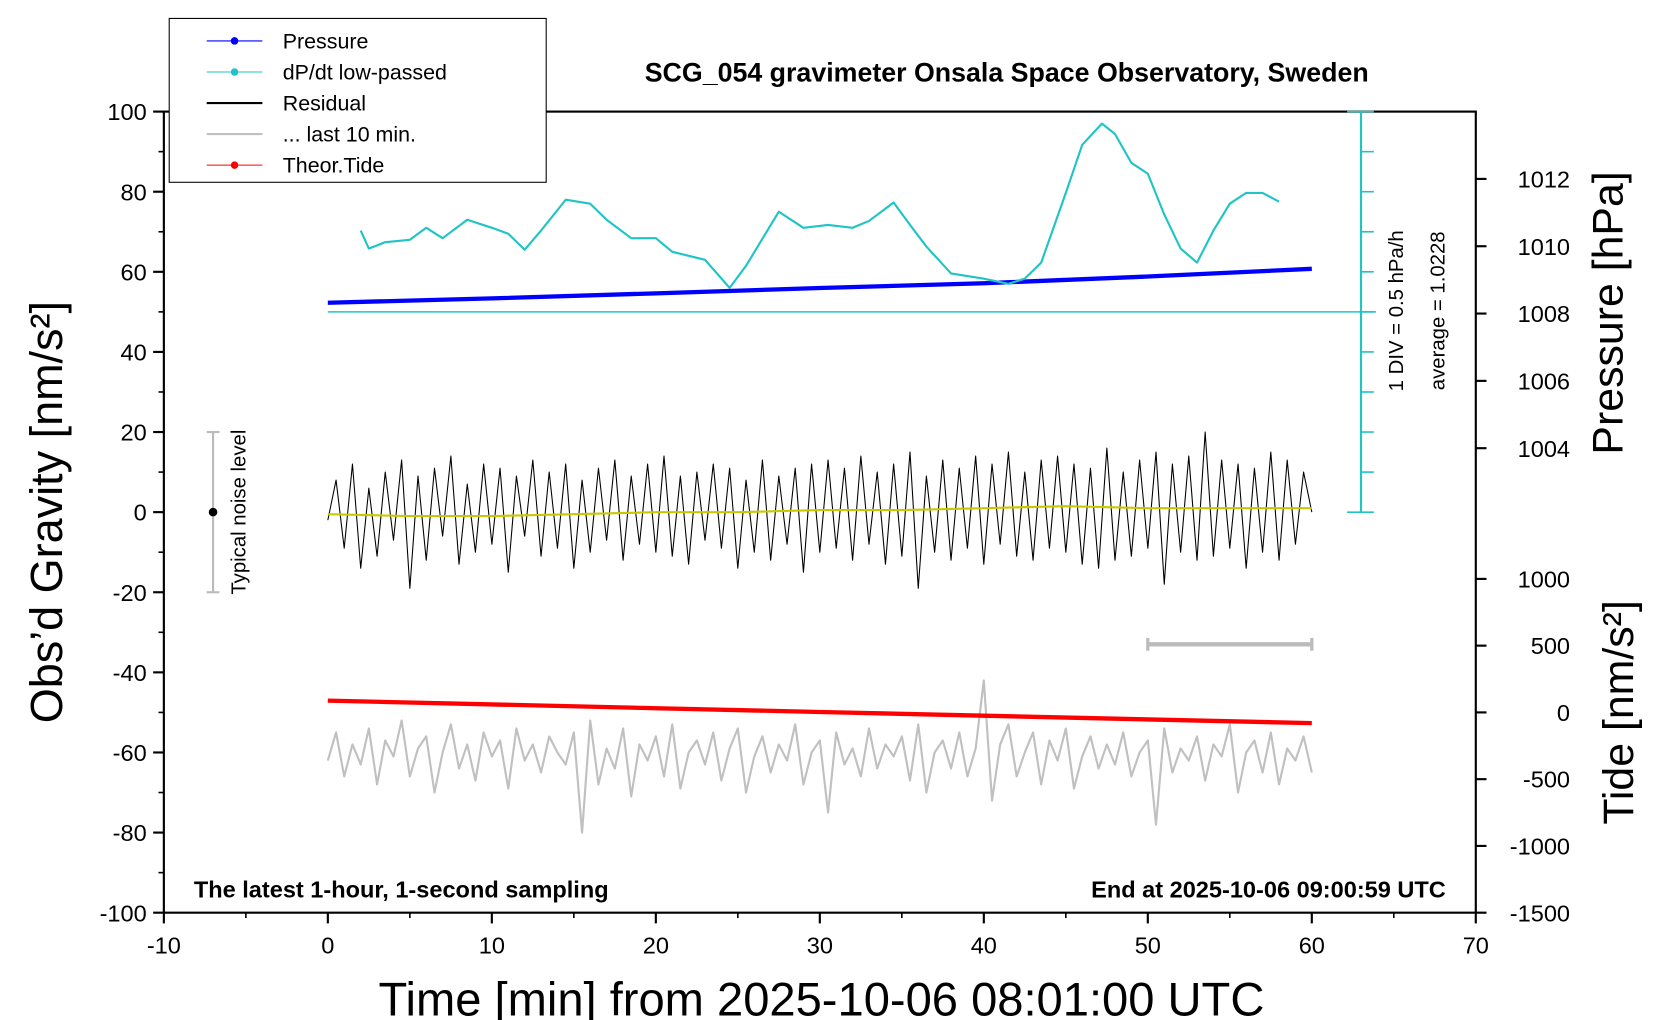 The width and height of the screenshot is (1660, 1020). I want to click on x-tick-label: 40, so click(984, 945).